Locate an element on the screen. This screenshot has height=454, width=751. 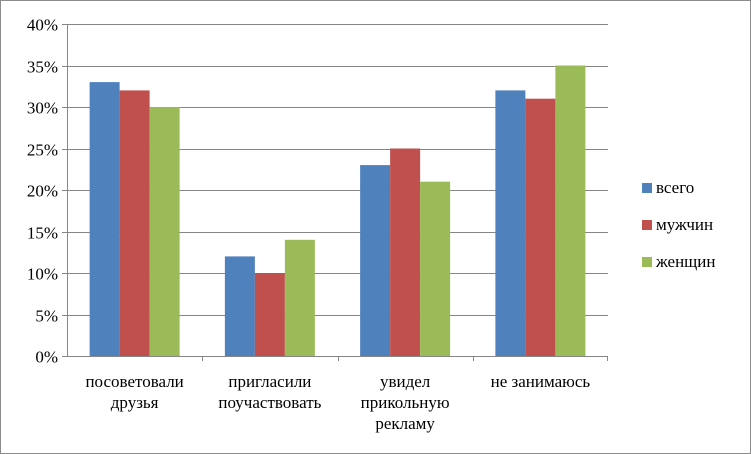
y-tick-label: 35% is located at coordinates (42, 67).